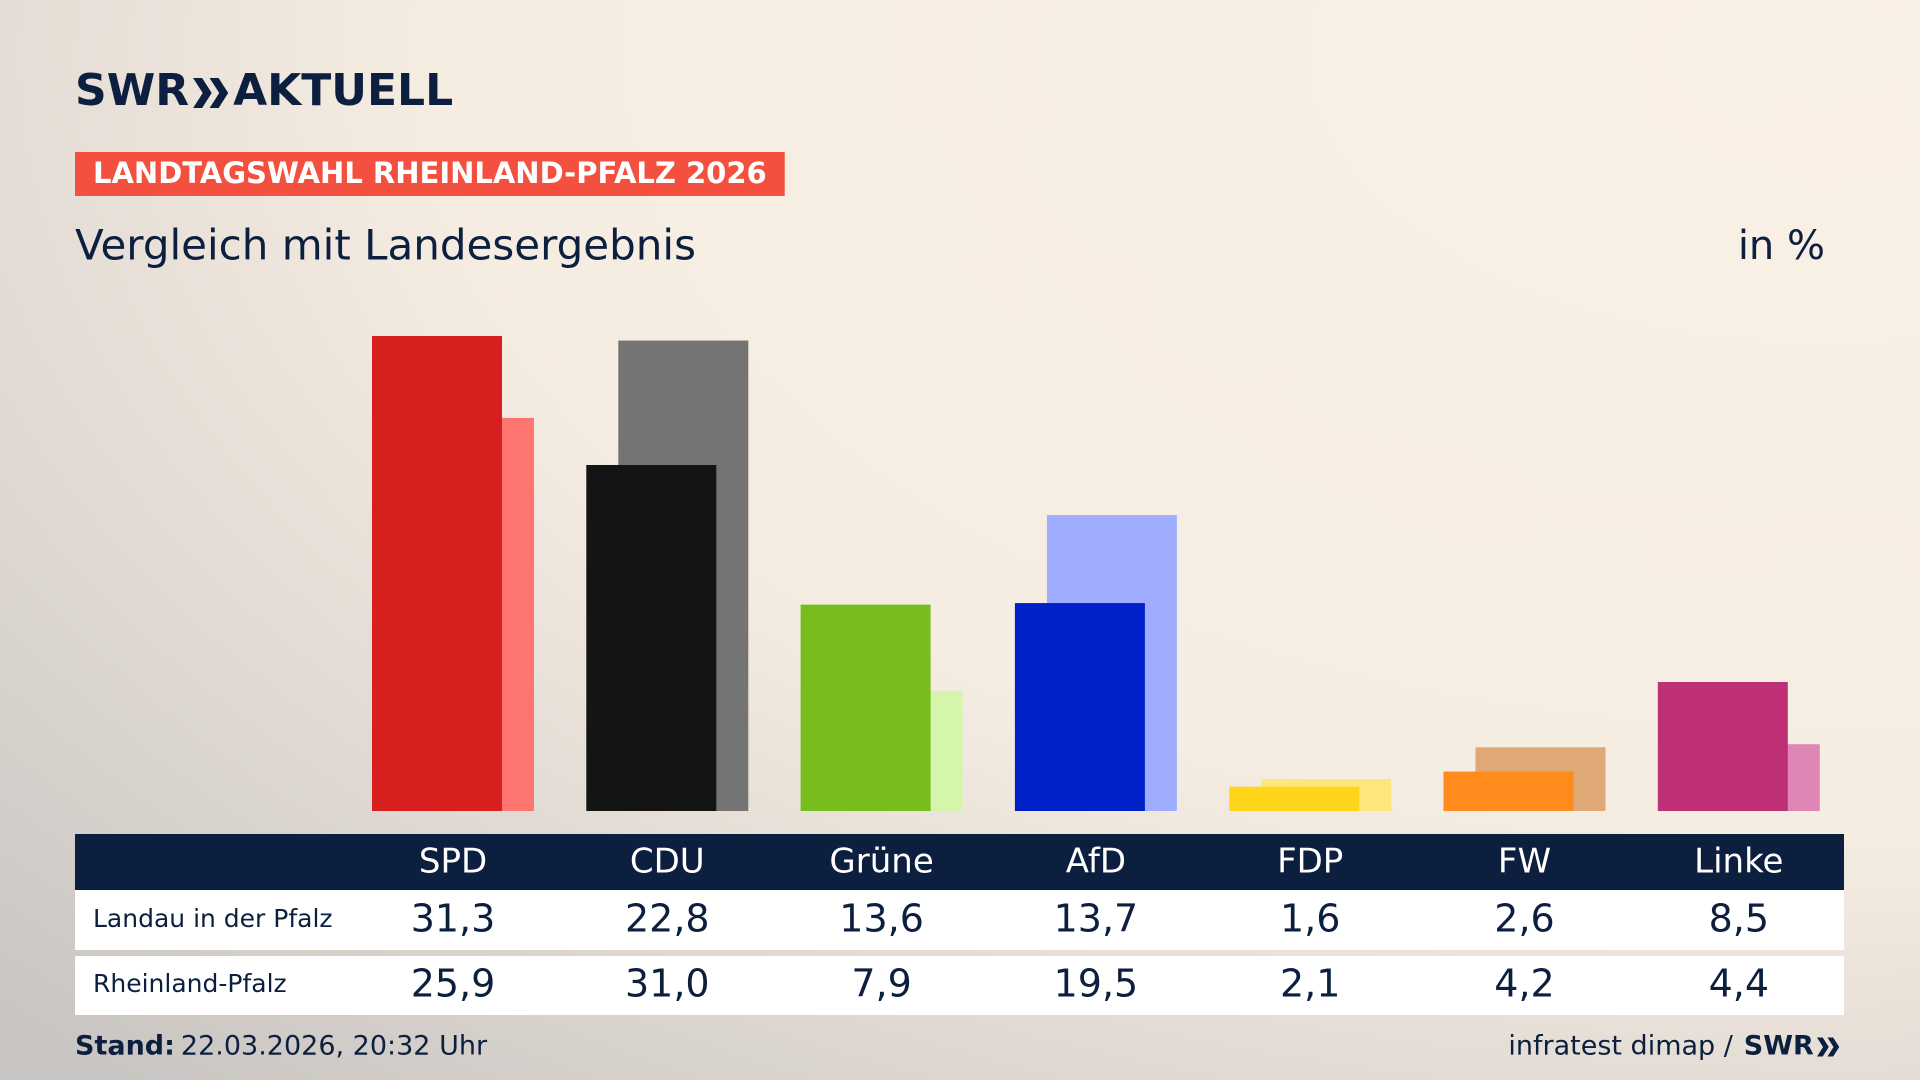 Image resolution: width=1920 pixels, height=1080 pixels. What do you see at coordinates (1310, 862) in the screenshot?
I see `category-label: FDP` at bounding box center [1310, 862].